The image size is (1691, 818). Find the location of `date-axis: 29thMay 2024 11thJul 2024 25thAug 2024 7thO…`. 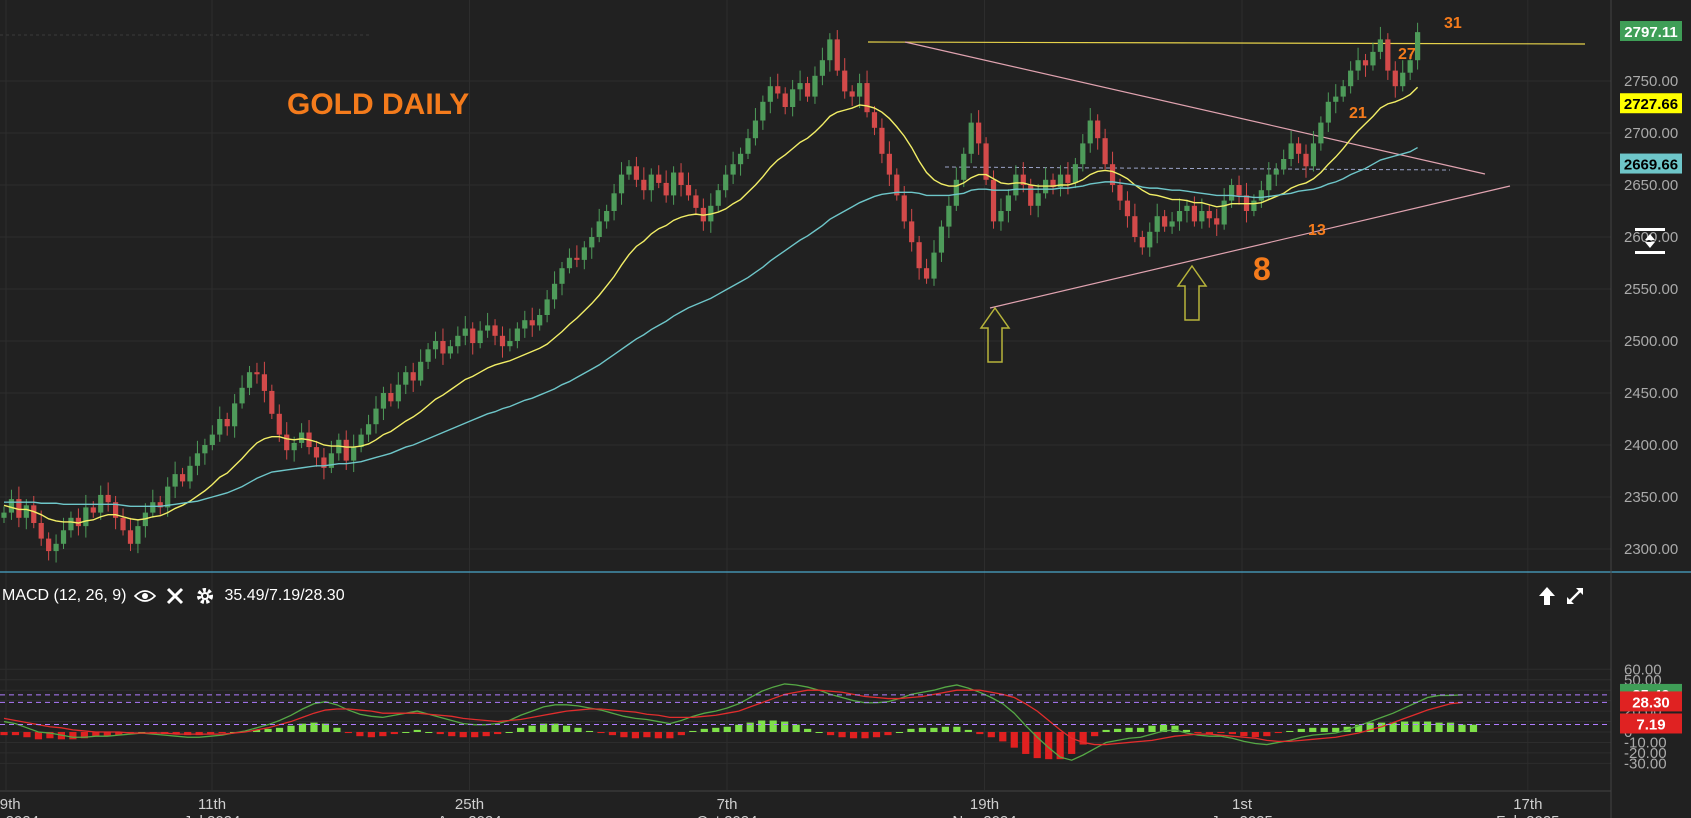

date-axis: 29thMay 2024 11thJul 2024 25thAug 2024 7thO… is located at coordinates (780, 807).